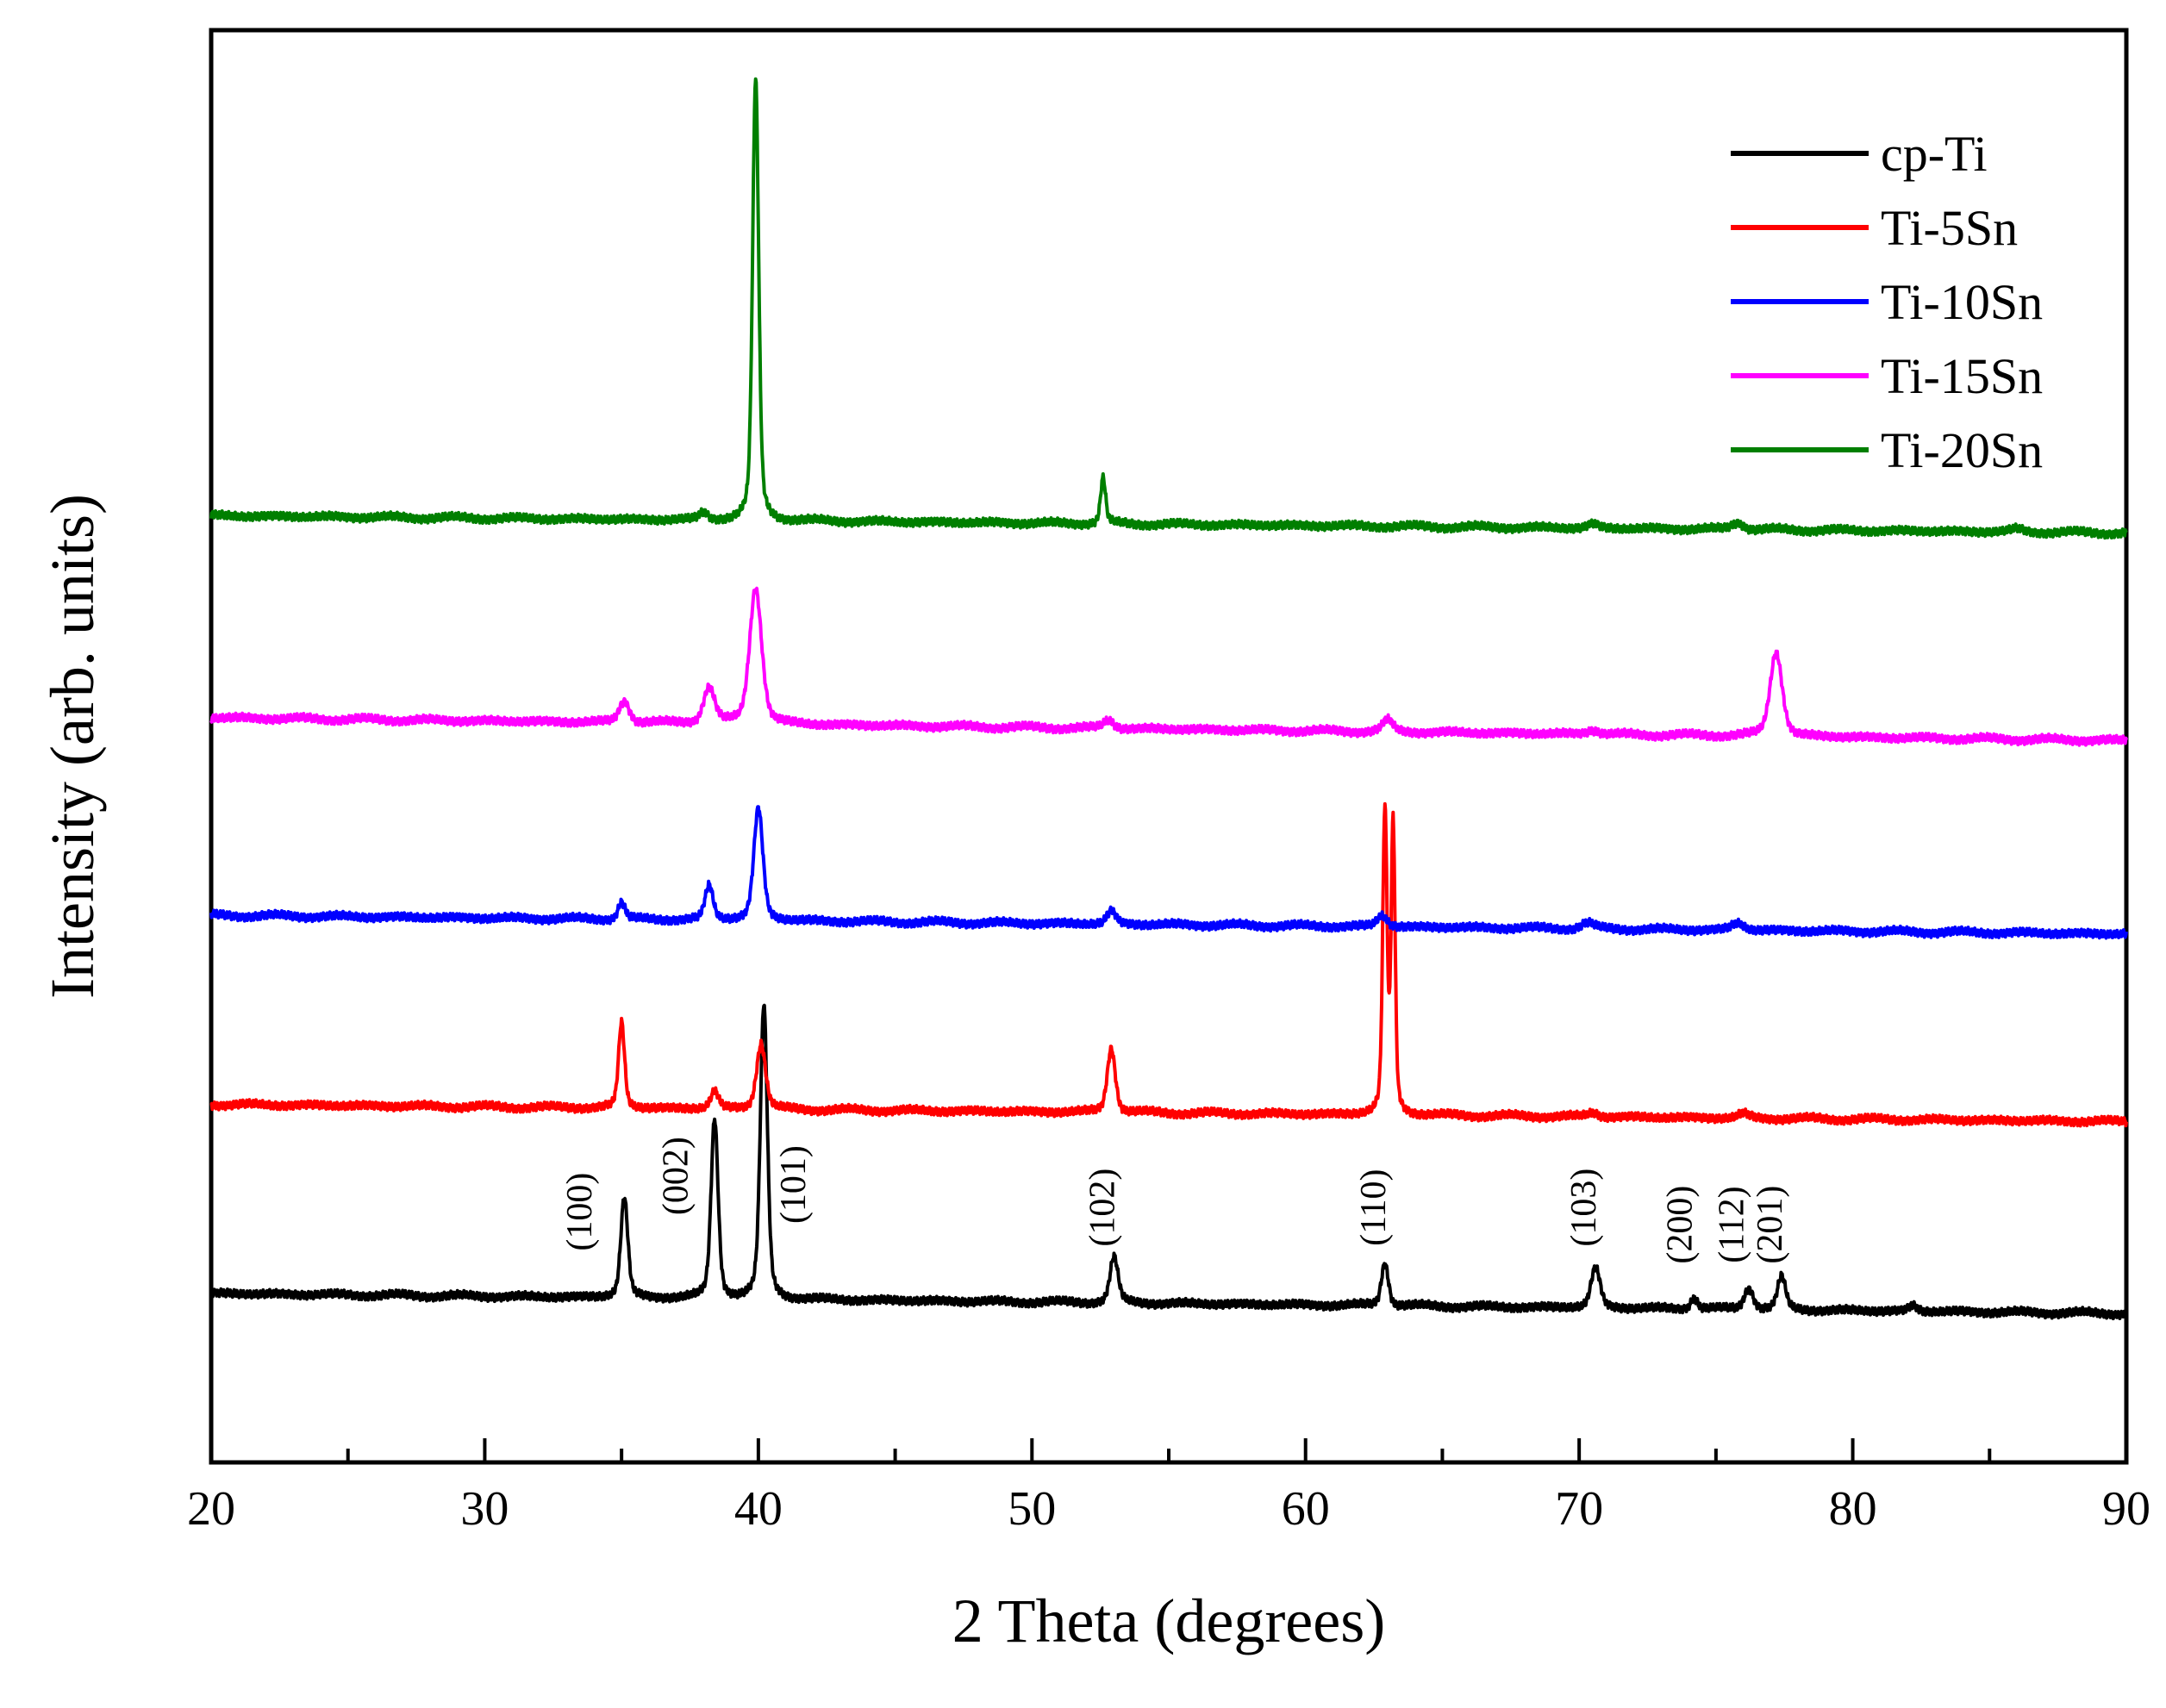 Image resolution: width=2166 pixels, height=1708 pixels. Describe the element at coordinates (1680, 1225) in the screenshot. I see `peak-label: (200)` at that location.